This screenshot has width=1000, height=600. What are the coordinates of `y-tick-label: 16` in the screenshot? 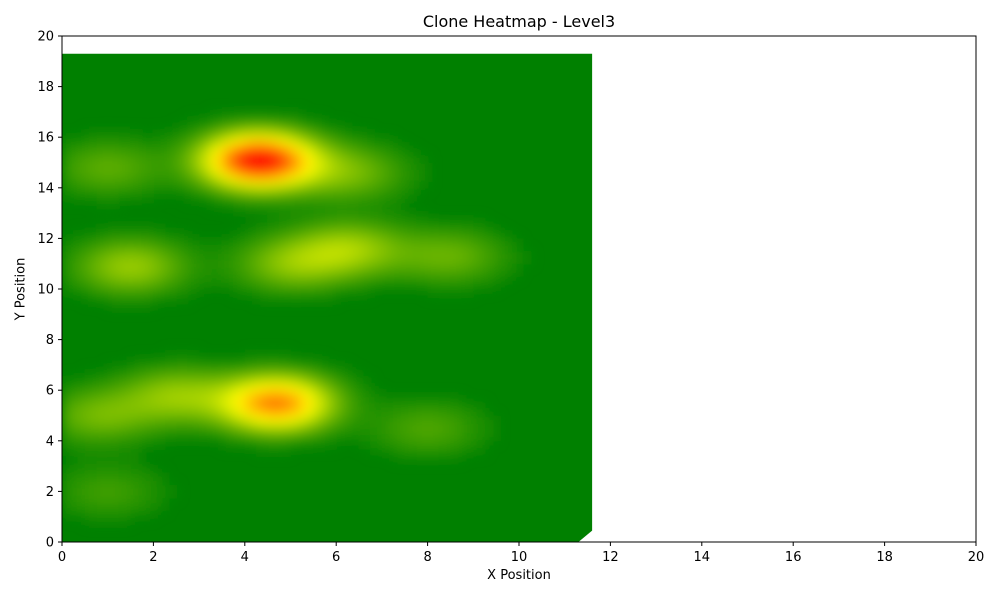 It's located at (45, 138).